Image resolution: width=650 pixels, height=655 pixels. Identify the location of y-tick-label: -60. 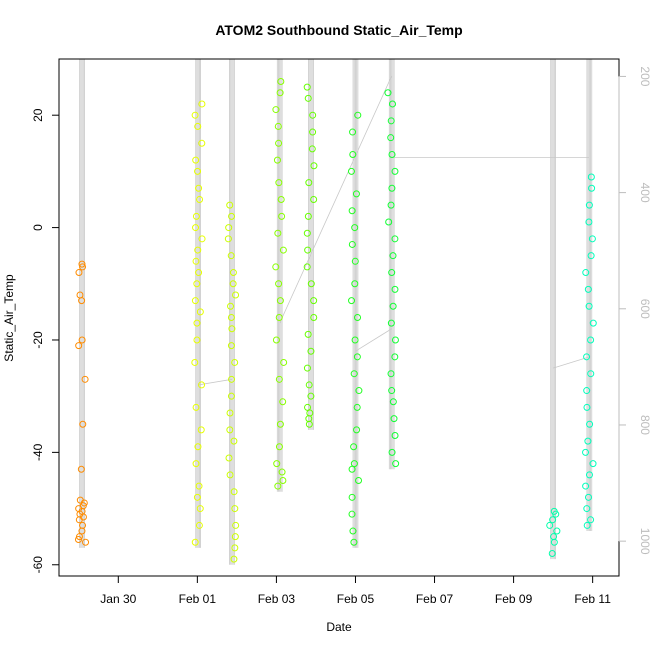
(38, 565).